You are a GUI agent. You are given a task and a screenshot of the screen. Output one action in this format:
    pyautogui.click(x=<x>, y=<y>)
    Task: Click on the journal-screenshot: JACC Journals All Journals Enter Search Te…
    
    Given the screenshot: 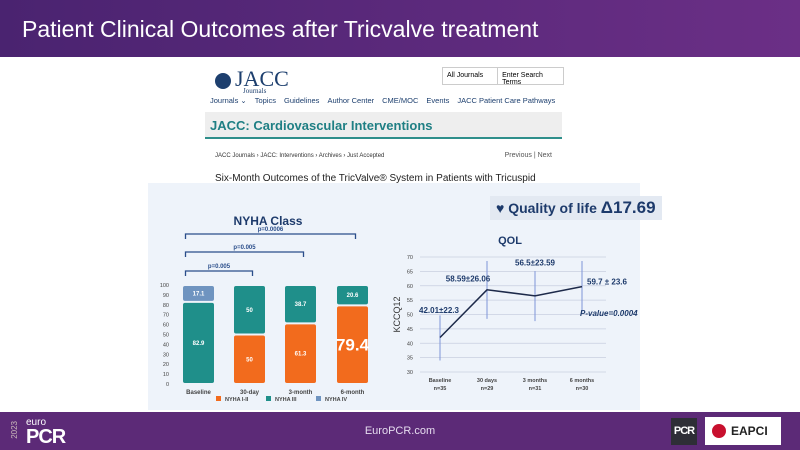 What is the action you would take?
    pyautogui.click(x=384, y=132)
    